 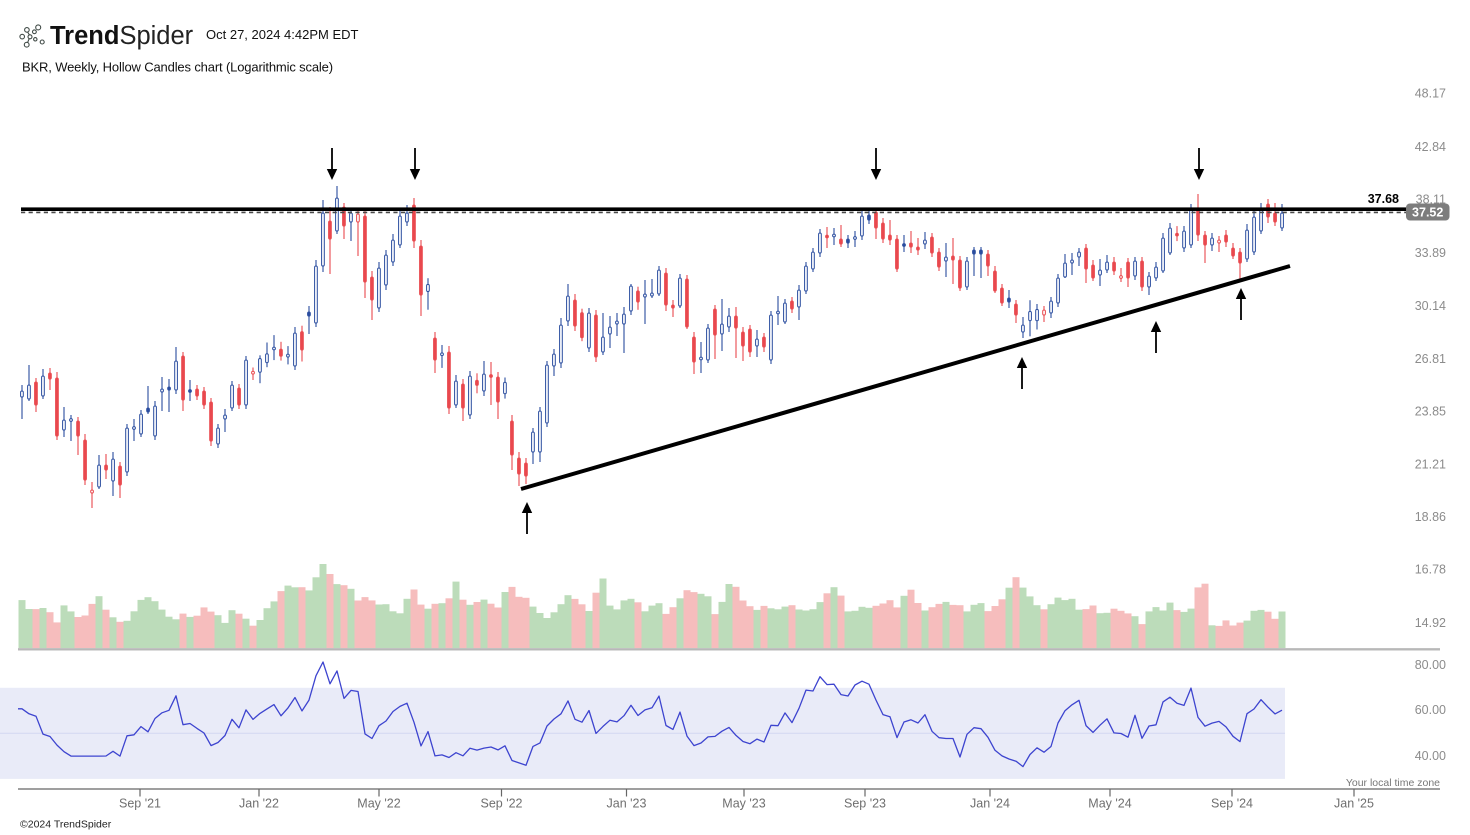 What do you see at coordinates (140, 804) in the screenshot?
I see `svg-text: Sep '21` at bounding box center [140, 804].